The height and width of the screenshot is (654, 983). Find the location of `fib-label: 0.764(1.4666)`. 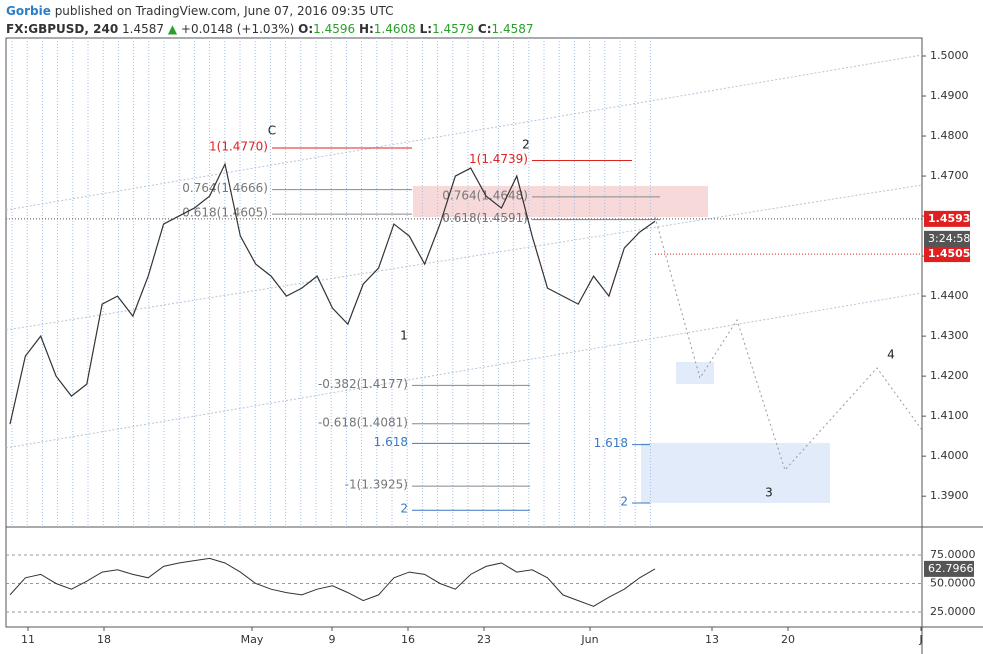

fib-label: 0.764(1.4666) is located at coordinates (225, 188).